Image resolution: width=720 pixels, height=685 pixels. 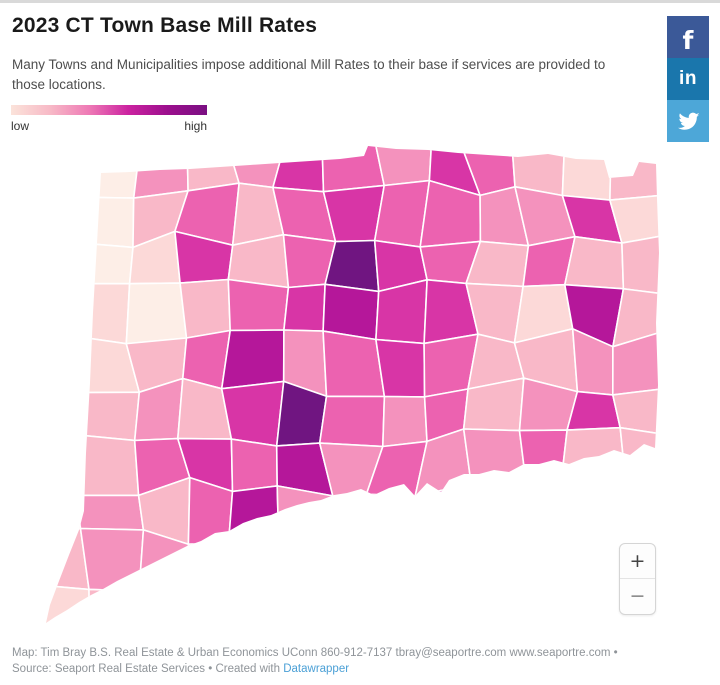 What do you see at coordinates (109, 119) in the screenshot?
I see `color-legend: low high` at bounding box center [109, 119].